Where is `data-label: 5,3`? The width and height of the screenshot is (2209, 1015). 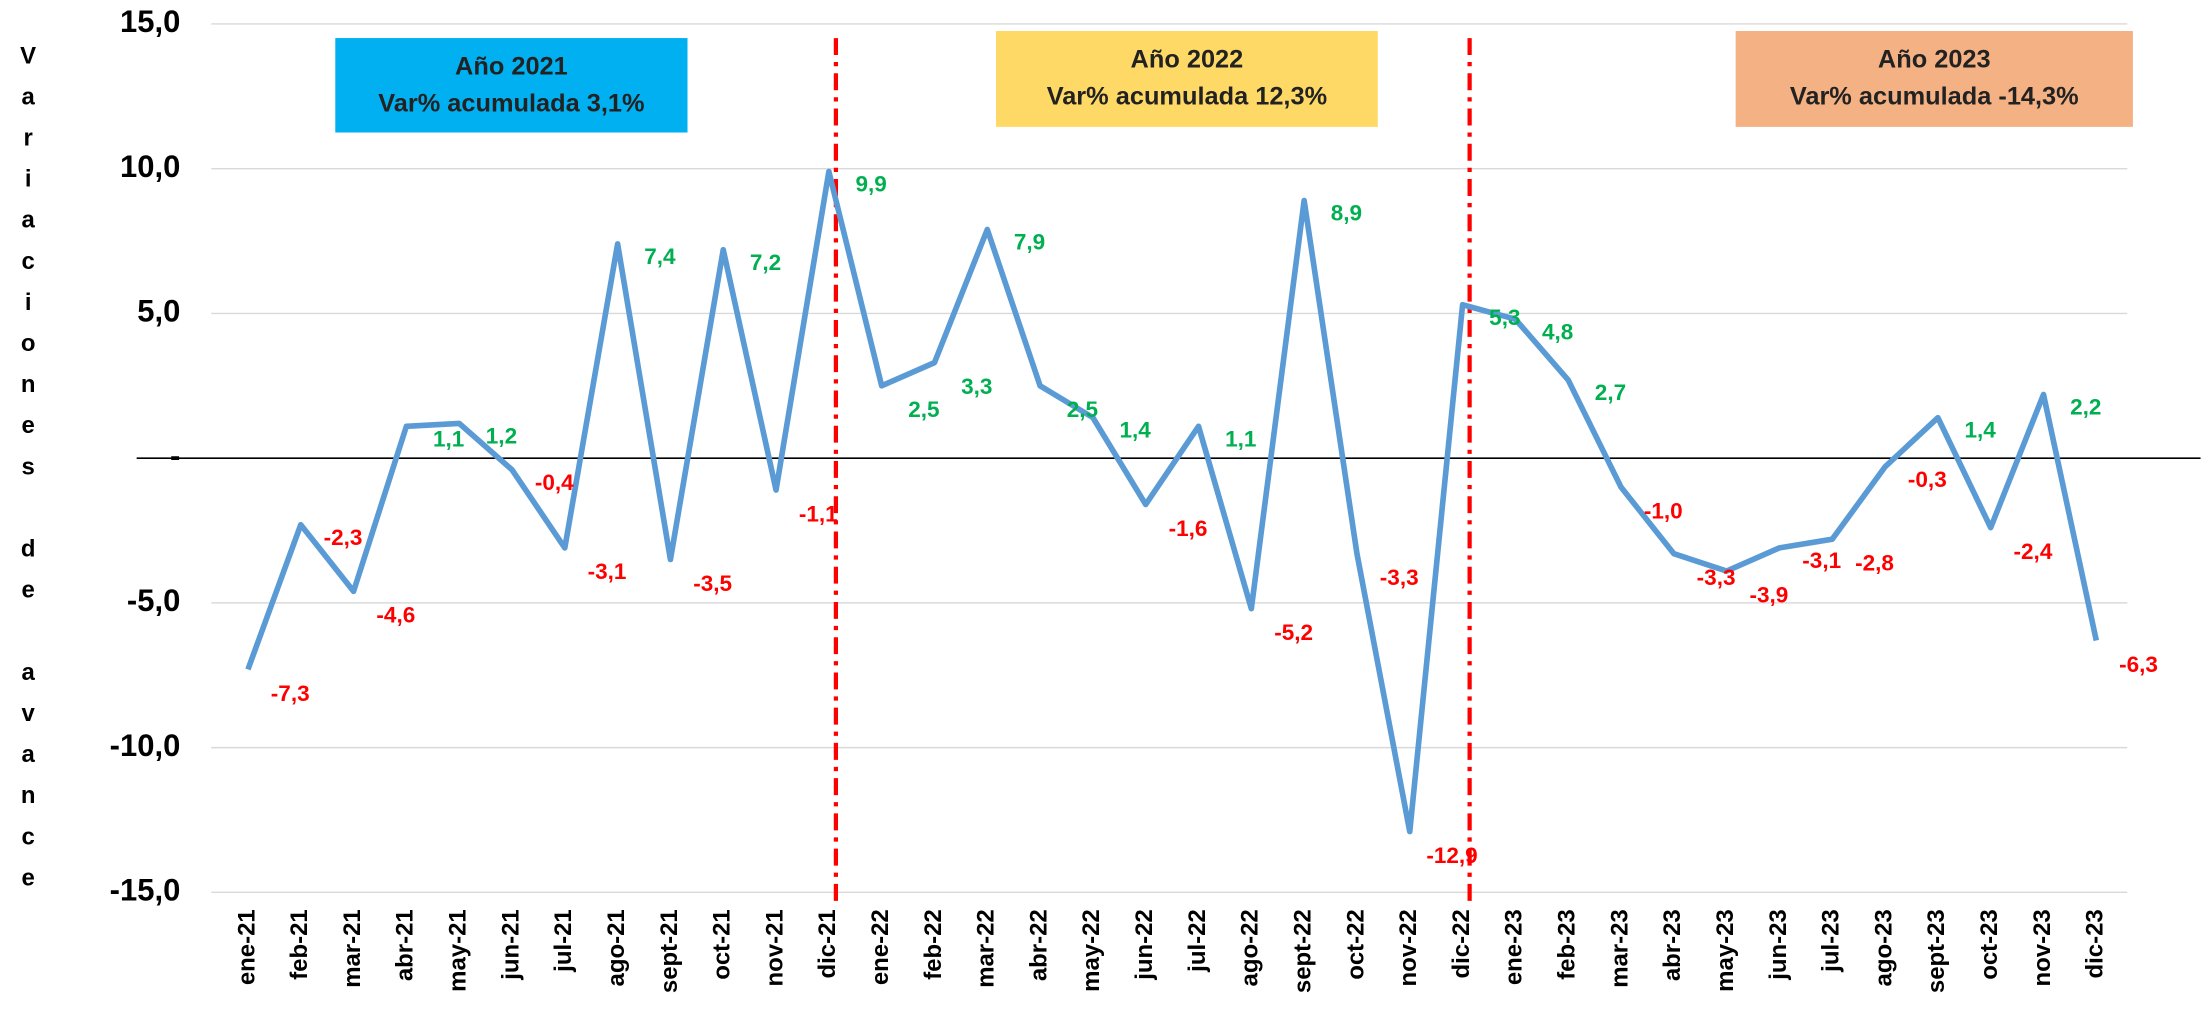 data-label: 5,3 is located at coordinates (1504, 317).